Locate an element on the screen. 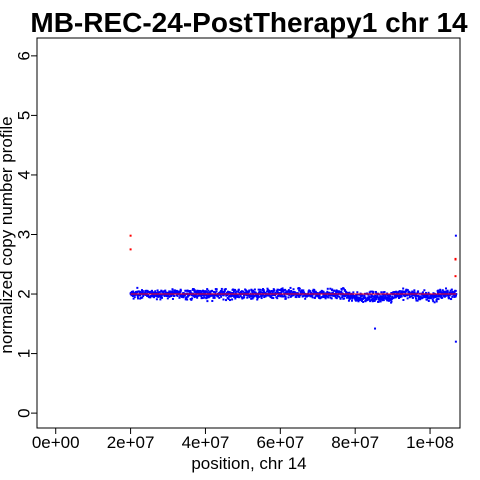  chart-title: MB-REC-24-PostTherapy1 chr 14 is located at coordinates (249, 22).